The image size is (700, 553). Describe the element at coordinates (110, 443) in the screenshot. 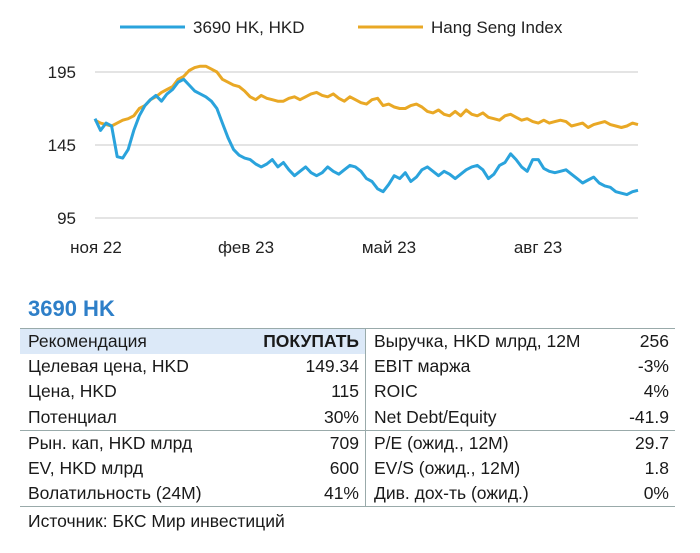

I see `row-label: Рын. кап, HKD млрд` at that location.